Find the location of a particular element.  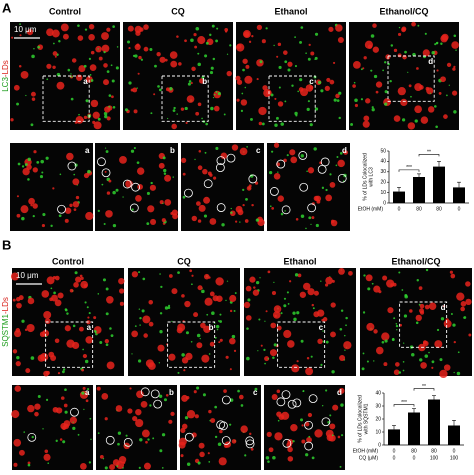

inset-box is located at coordinates (191, 344).